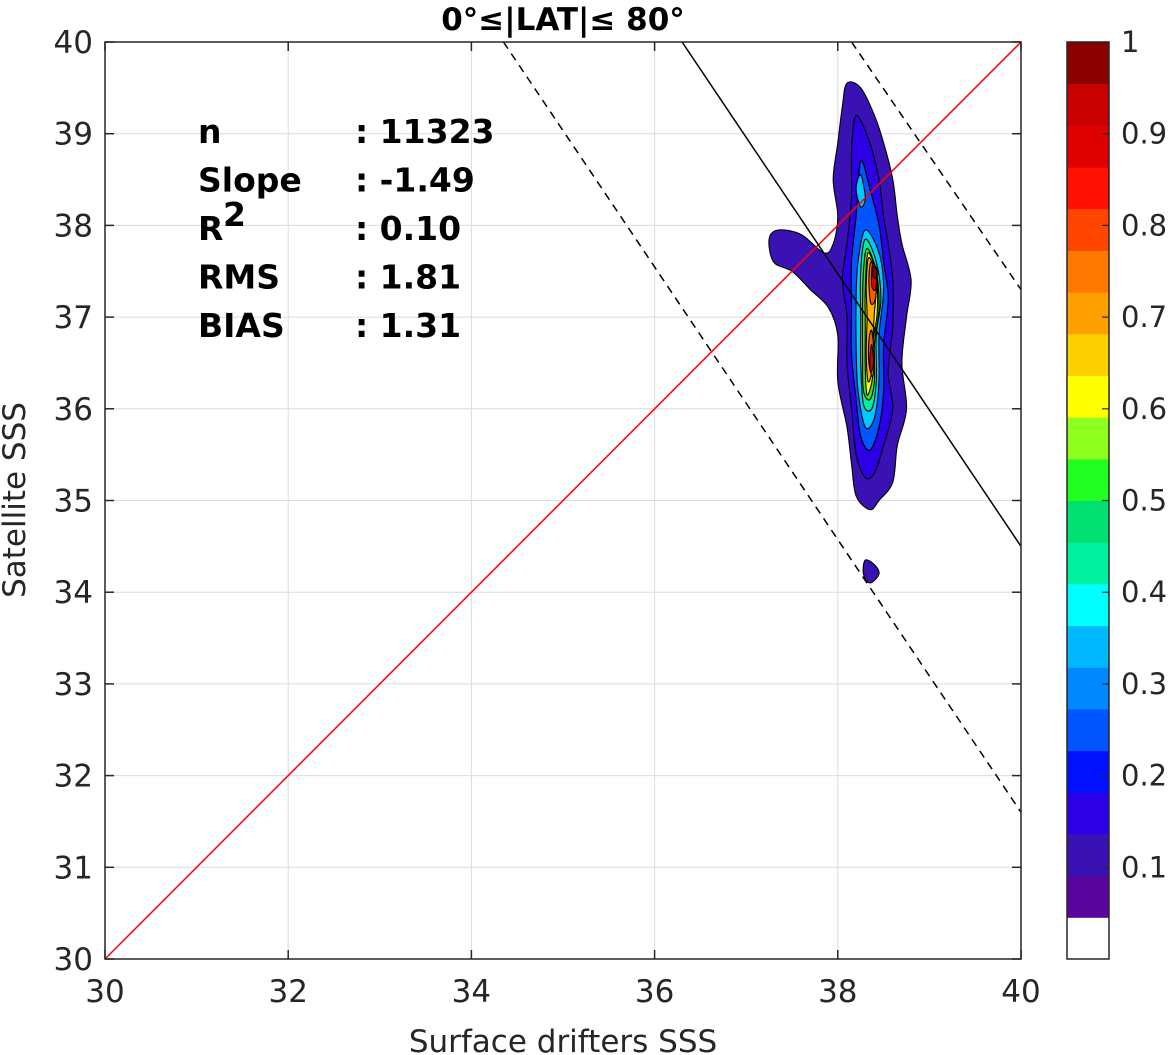  I want to click on y-tick-label: 30, so click(73, 960).